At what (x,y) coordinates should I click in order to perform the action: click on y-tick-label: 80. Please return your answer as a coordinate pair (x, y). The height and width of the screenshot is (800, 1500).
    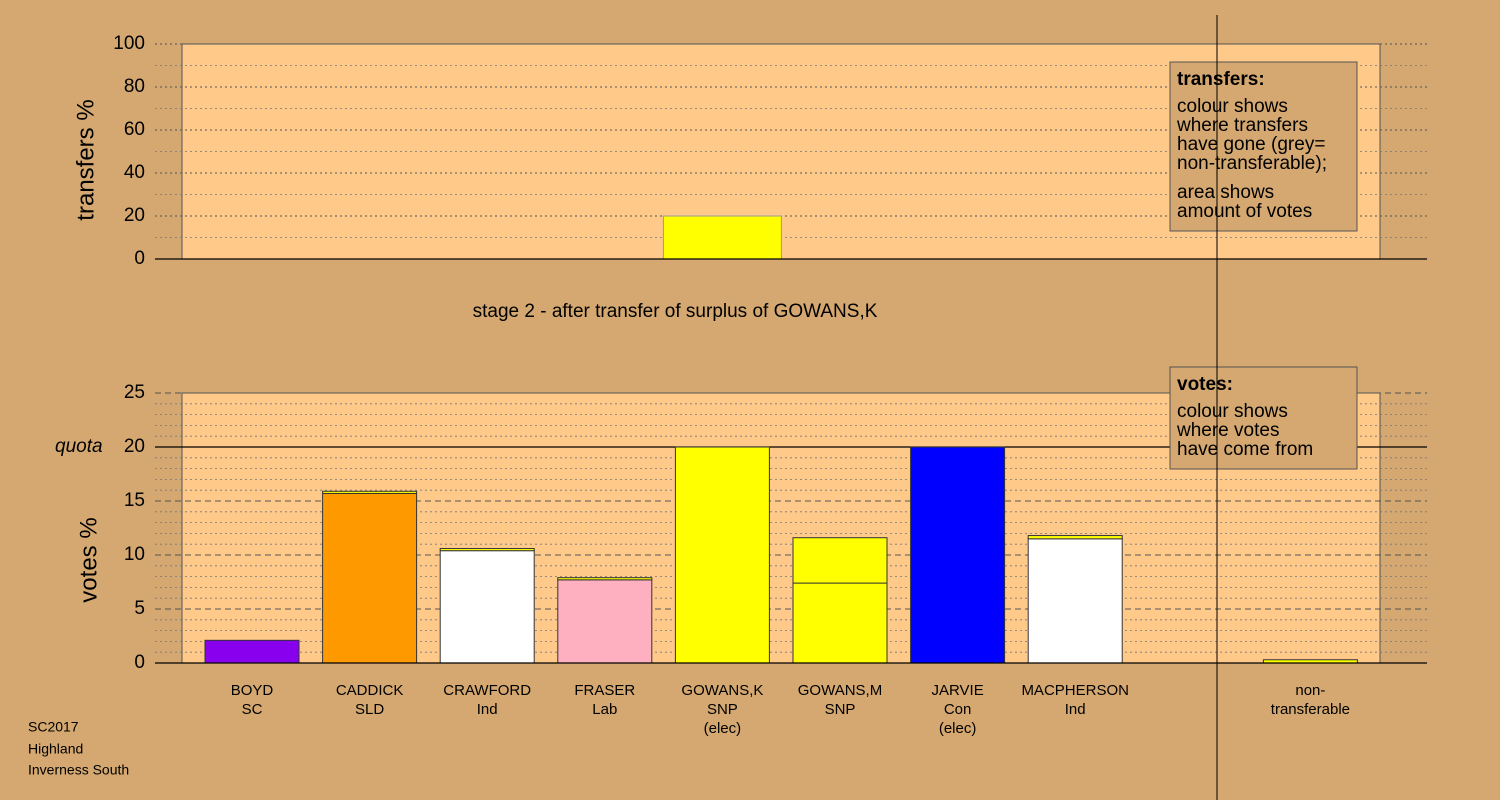
    Looking at the image, I should click on (134, 86).